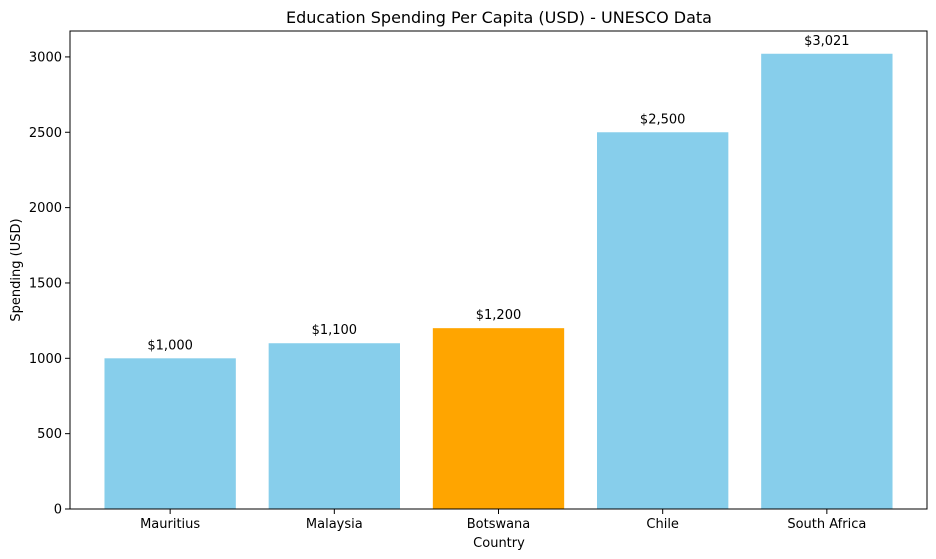 The height and width of the screenshot is (559, 936). Describe the element at coordinates (499, 315) in the screenshot. I see `data-label: $1,200` at that location.